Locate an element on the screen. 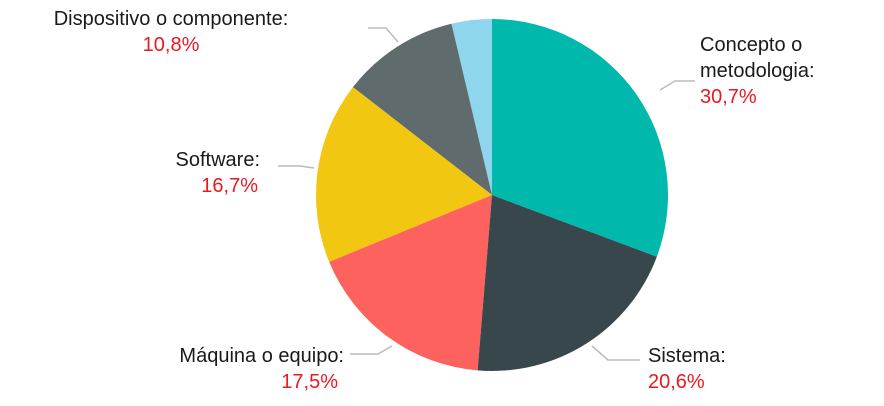  category-name: Software: is located at coordinates (217, 160).